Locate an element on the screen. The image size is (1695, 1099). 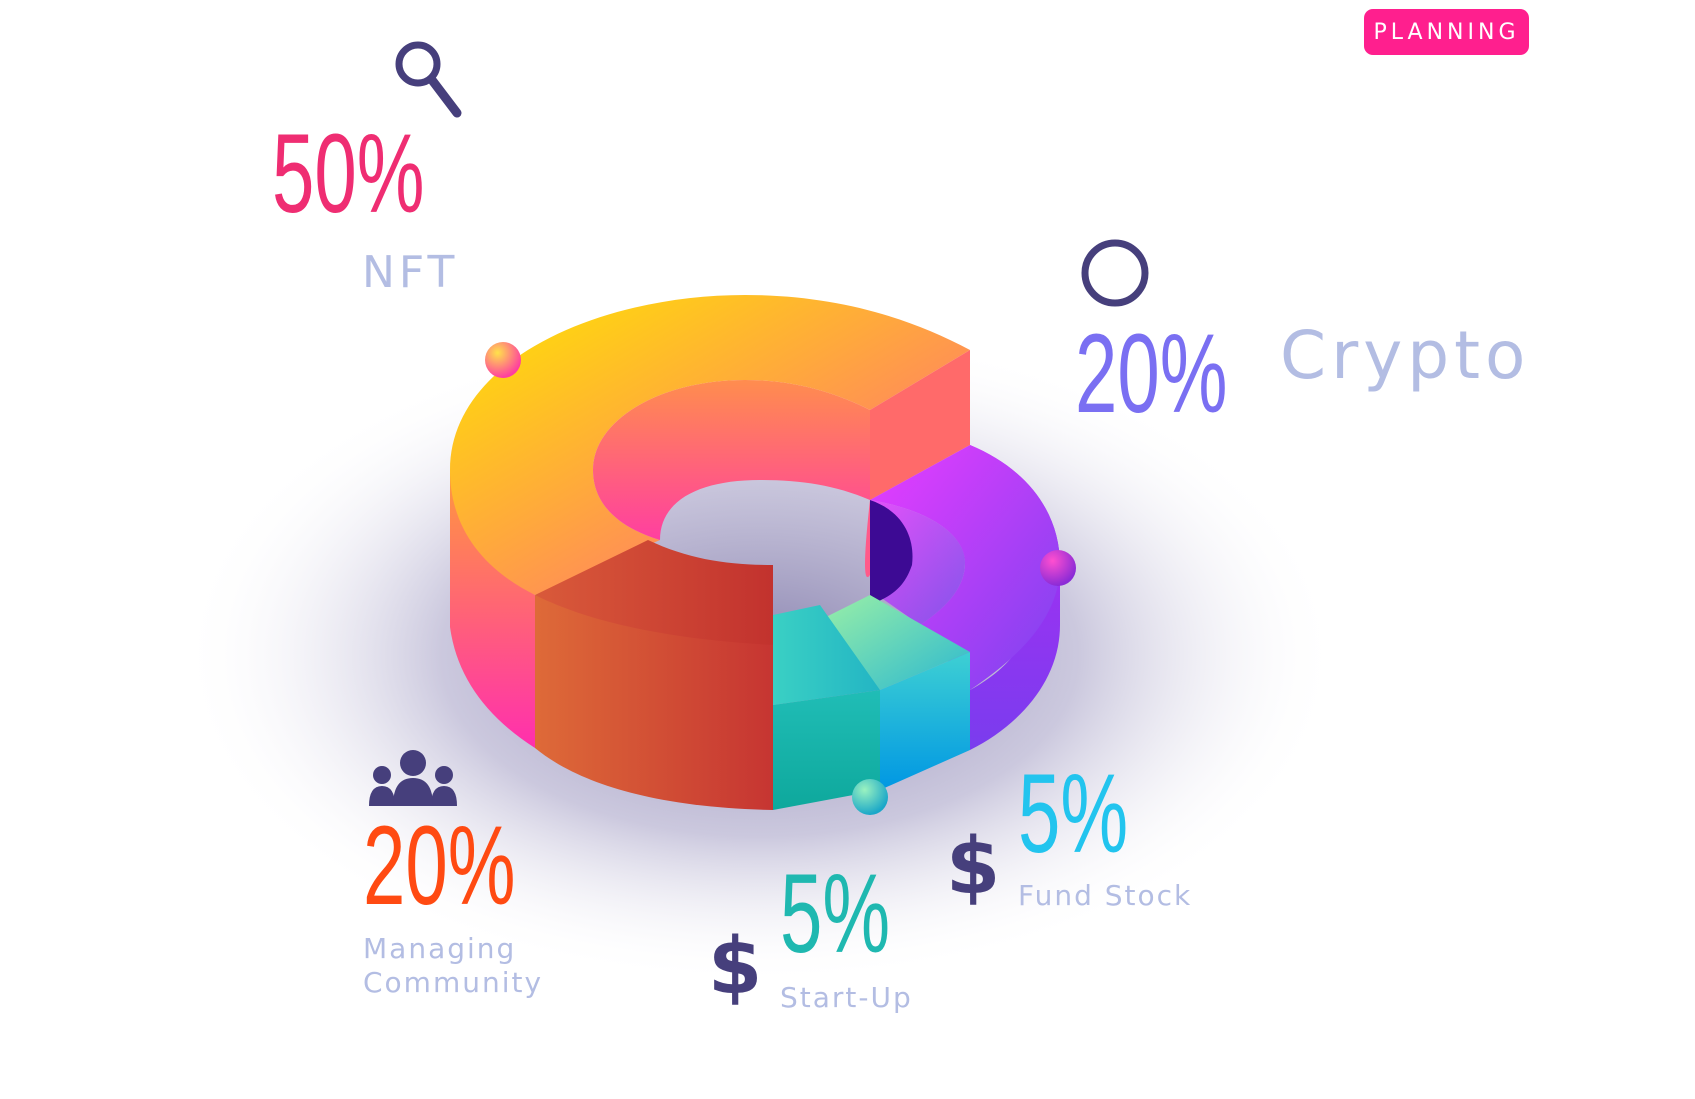
slice-crypto is located at coordinates (965, 597).